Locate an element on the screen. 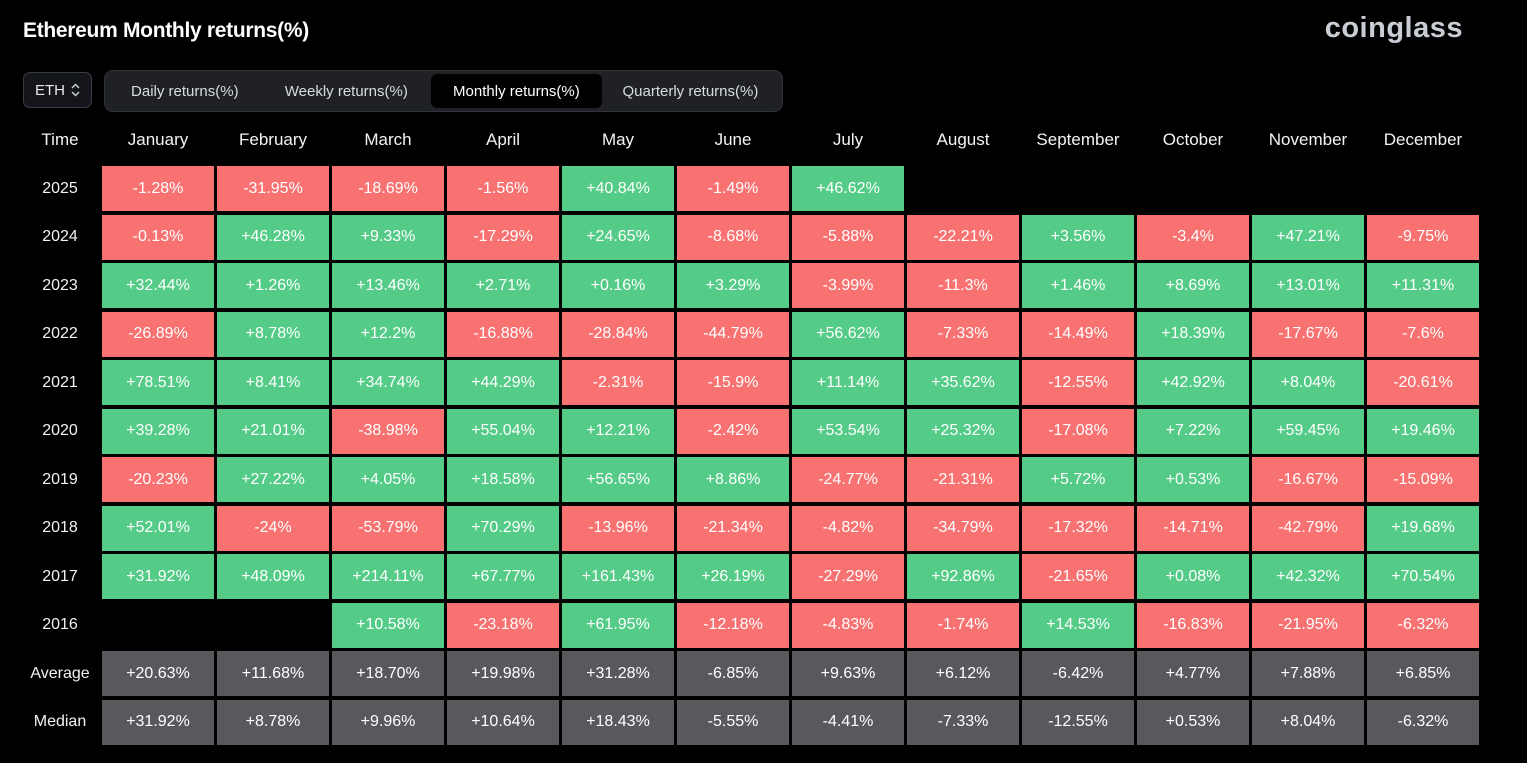 The width and height of the screenshot is (1527, 763). return-cell: +42.92% is located at coordinates (1193, 382).